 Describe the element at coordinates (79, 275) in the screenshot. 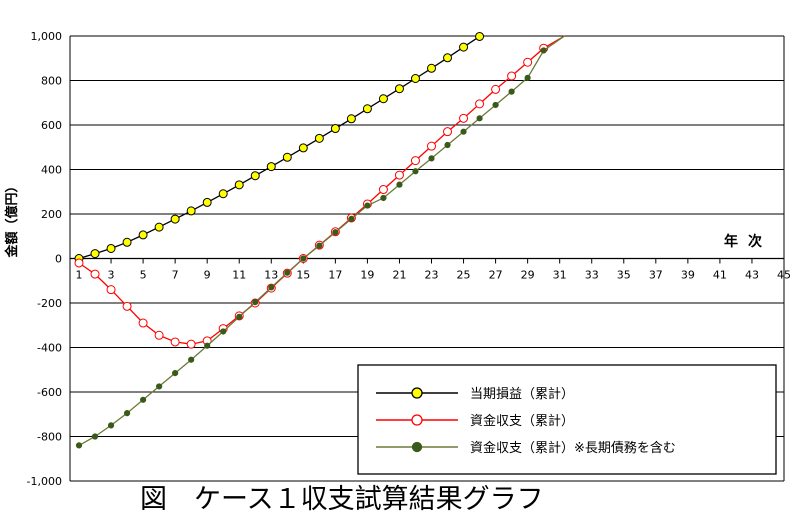

I see `x-tick-label: 1` at that location.